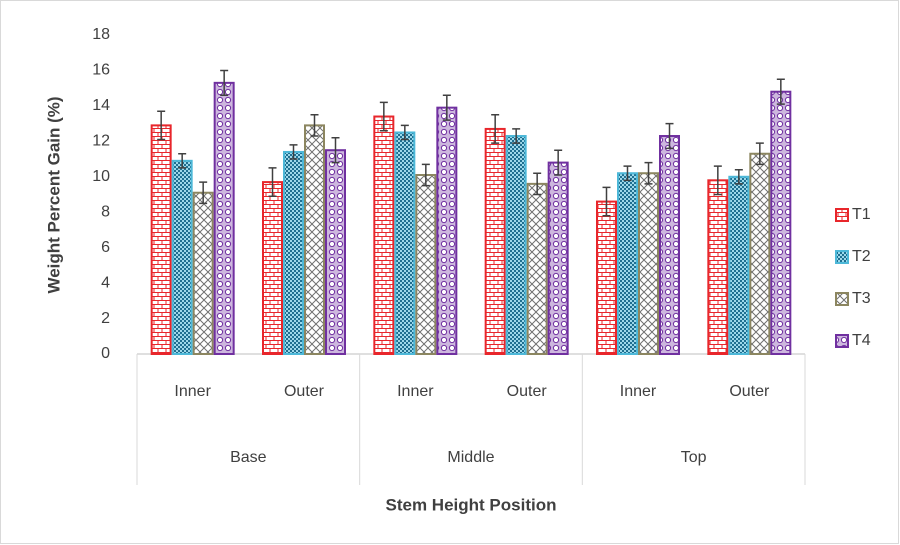  Describe the element at coordinates (101, 176) in the screenshot. I see `y-tick-label: 10` at that location.